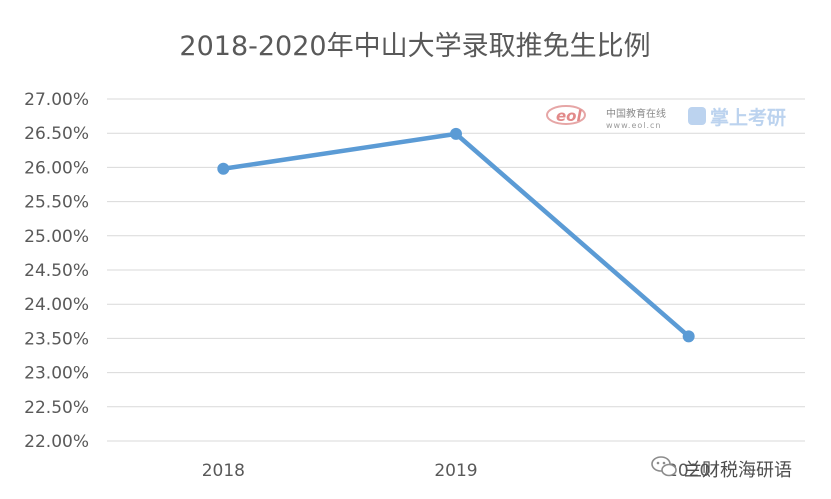  What do you see at coordinates (414, 46) in the screenshot?
I see `chart-title: 2018-2020年中山大学录取推免生比例` at bounding box center [414, 46].